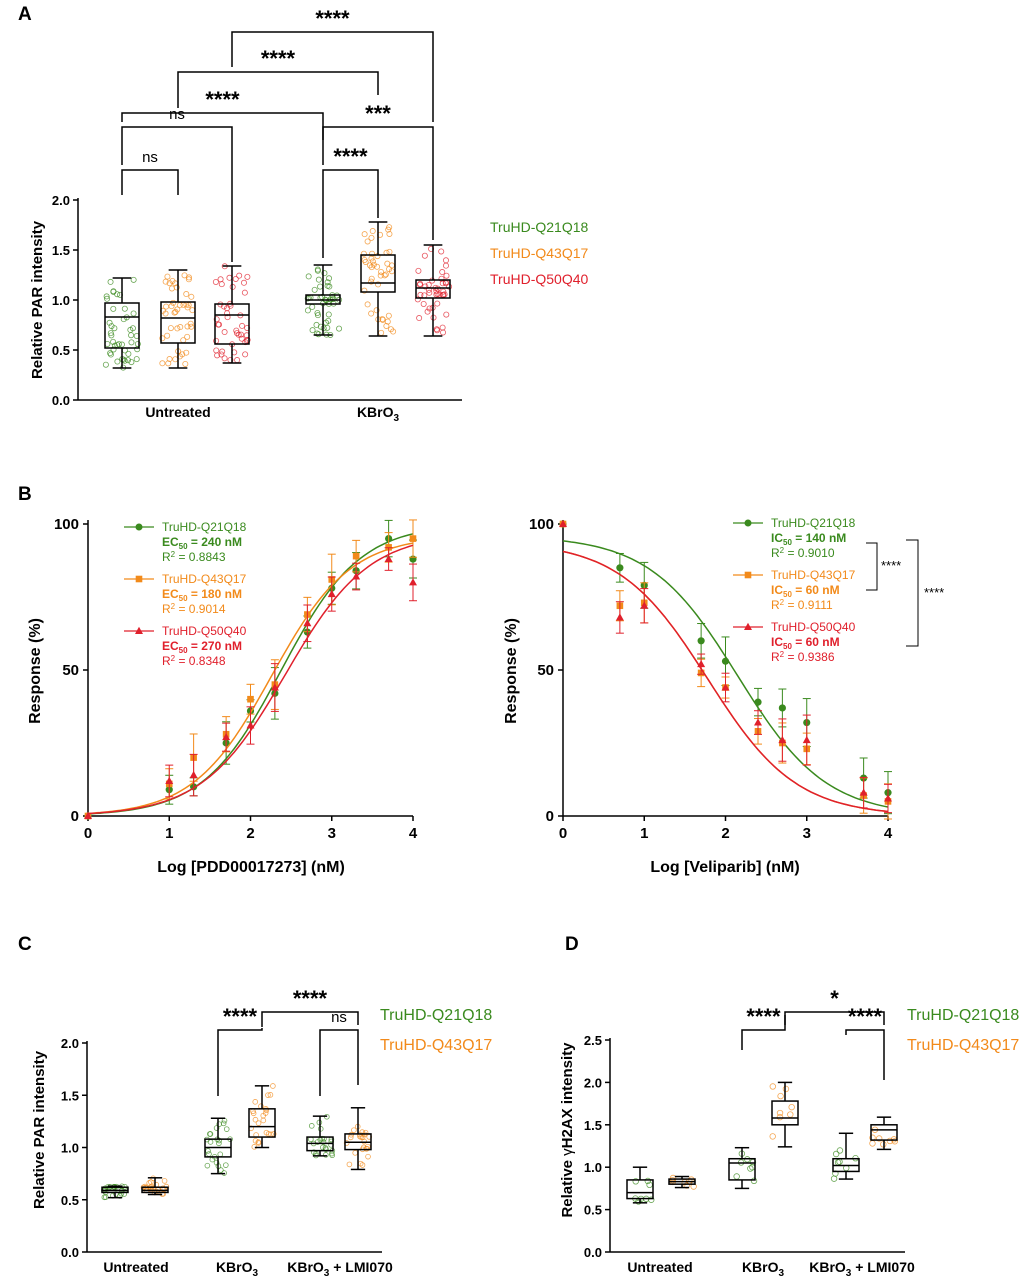 The image size is (1028, 1280). I want to click on significance-6: ****, so click(332, 64).